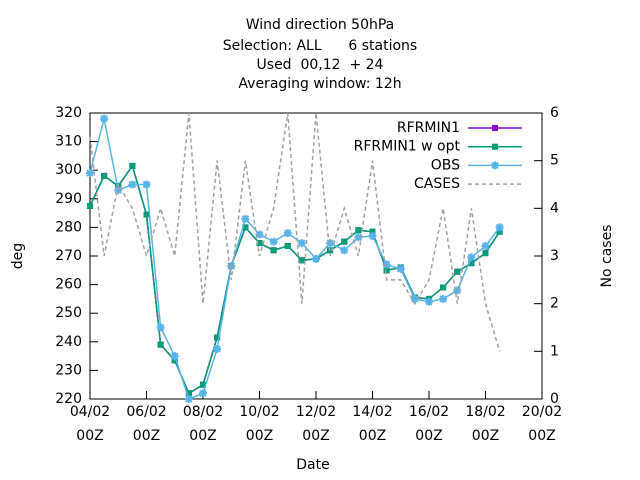  What do you see at coordinates (68, 342) in the screenshot?
I see `y-tick-label: 240` at bounding box center [68, 342].